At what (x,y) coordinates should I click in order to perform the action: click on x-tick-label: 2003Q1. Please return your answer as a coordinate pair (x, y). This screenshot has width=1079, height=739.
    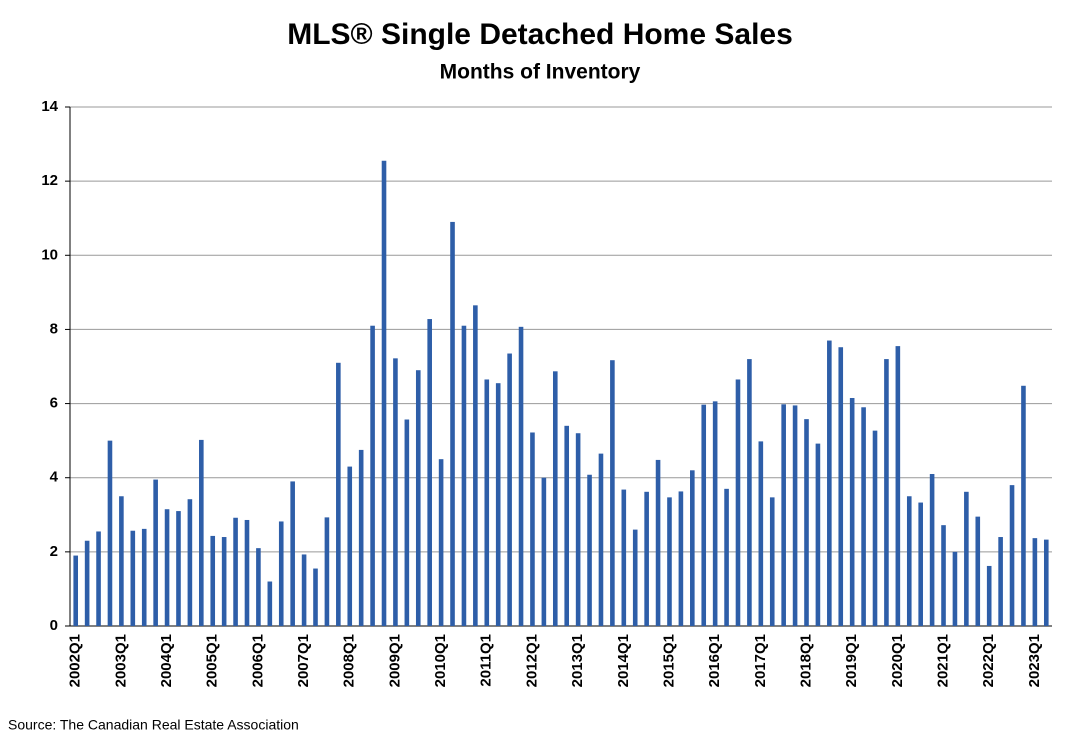
    Looking at the image, I should click on (120, 660).